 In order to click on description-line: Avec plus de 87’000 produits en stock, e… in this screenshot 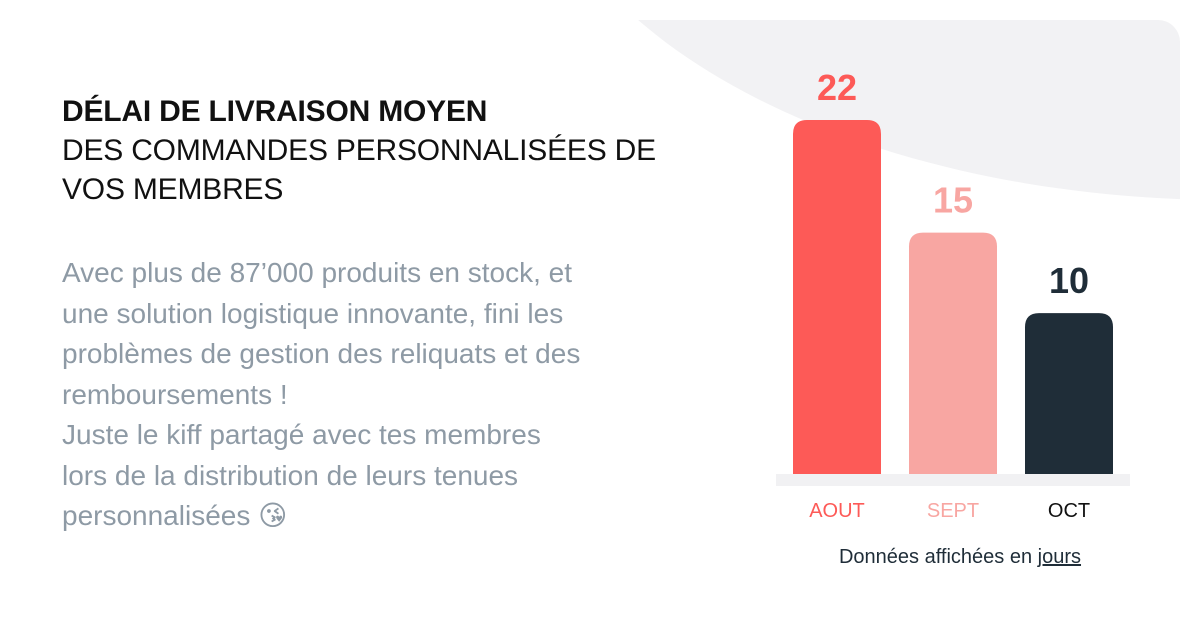, I will do `click(317, 272)`.